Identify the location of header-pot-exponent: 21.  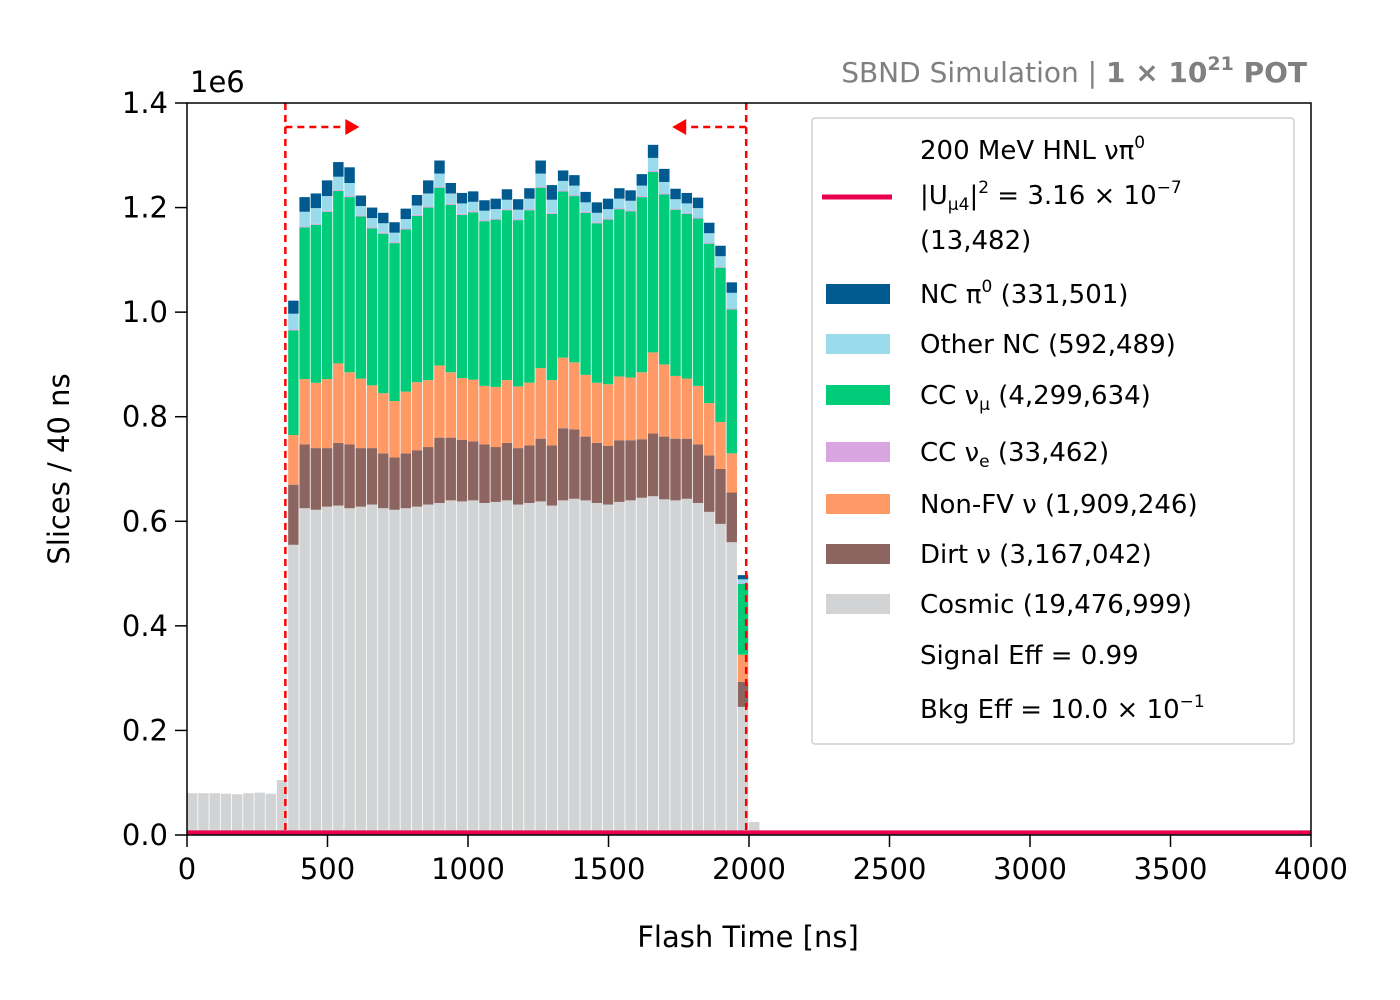
(1220, 64).